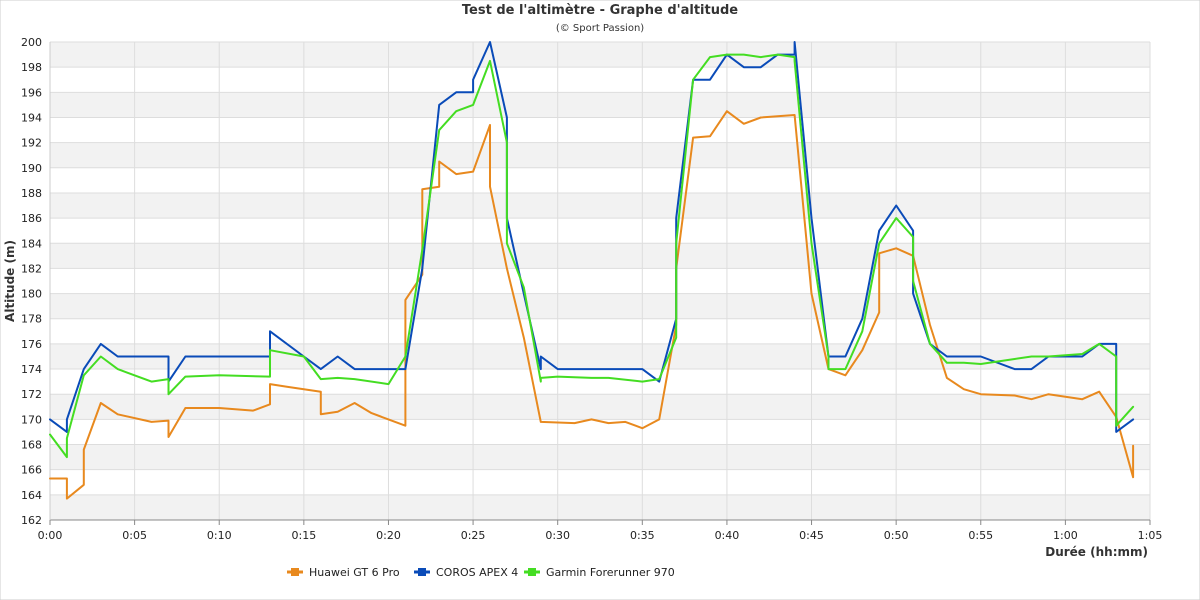 The width and height of the screenshot is (1200, 600). What do you see at coordinates (642, 535) in the screenshot?
I see `x-tick-label: 0:35` at bounding box center [642, 535].